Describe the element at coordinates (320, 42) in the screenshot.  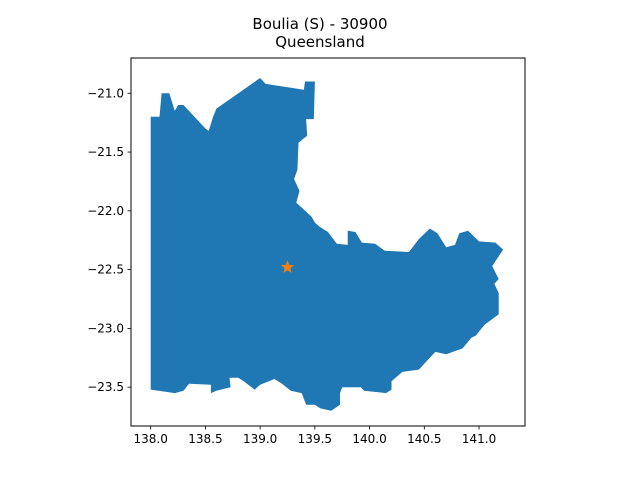
I see `map-subtitle: Queensland` at that location.